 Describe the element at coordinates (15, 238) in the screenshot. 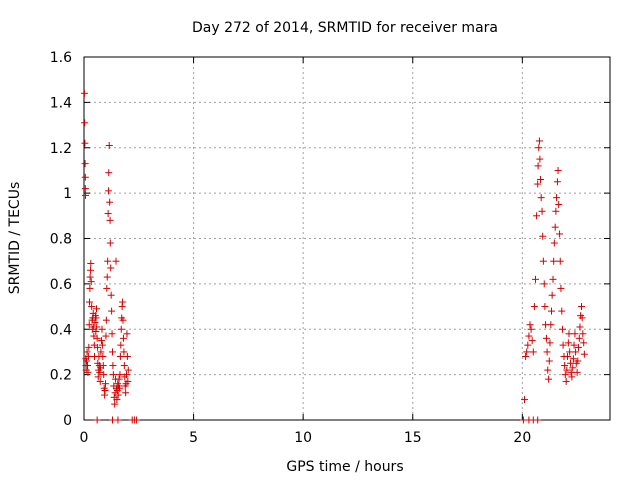

I see `y-axis-label: SRMTID / TECUs` at that location.